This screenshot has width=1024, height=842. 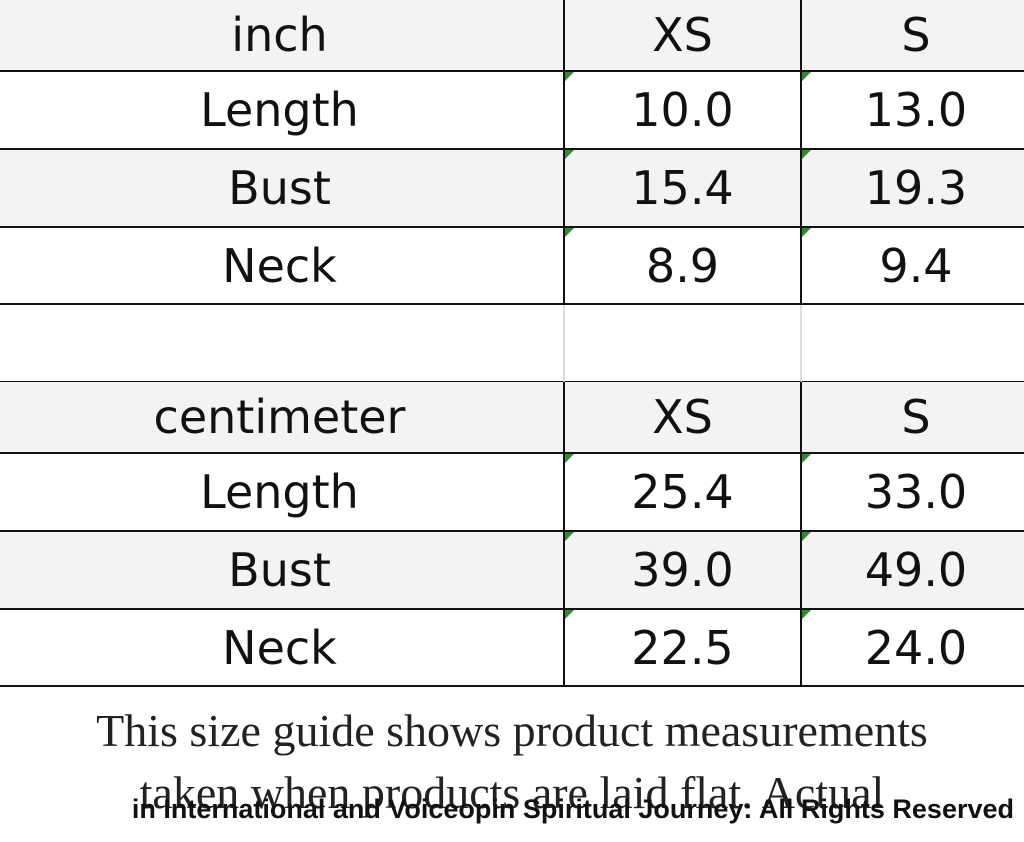 I want to click on header-cell: inch, so click(x=282, y=36).